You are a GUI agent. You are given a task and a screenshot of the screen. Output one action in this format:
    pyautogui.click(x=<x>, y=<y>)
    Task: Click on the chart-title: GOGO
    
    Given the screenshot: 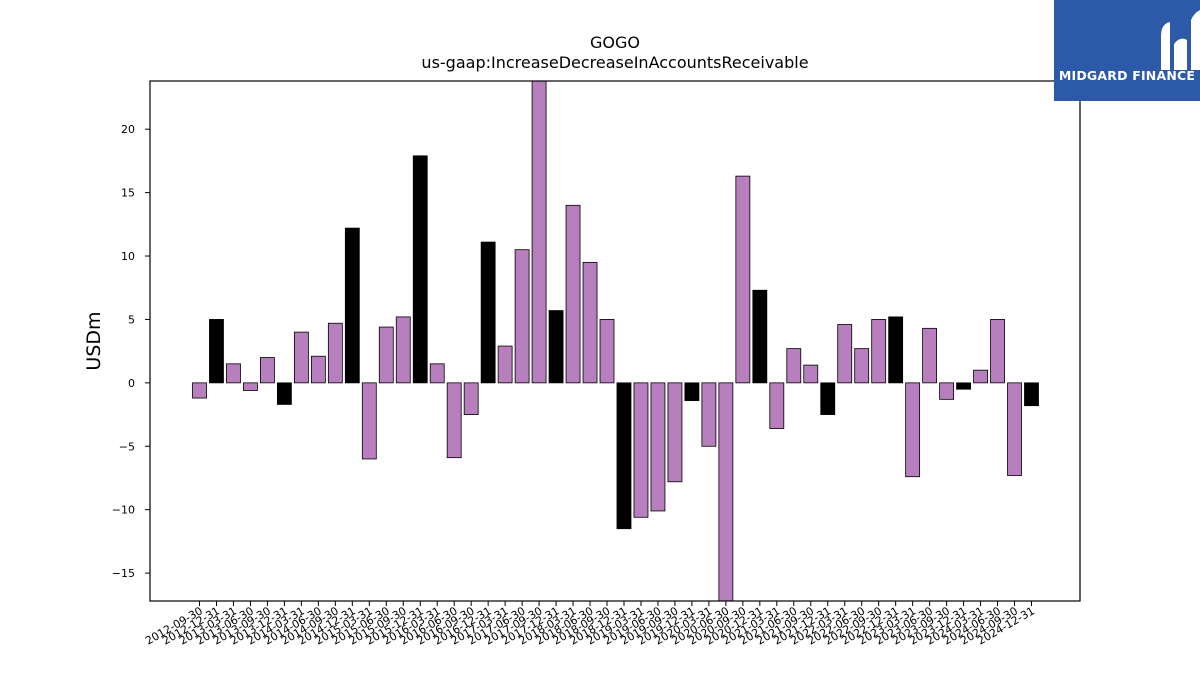 What is the action you would take?
    pyautogui.click(x=615, y=42)
    